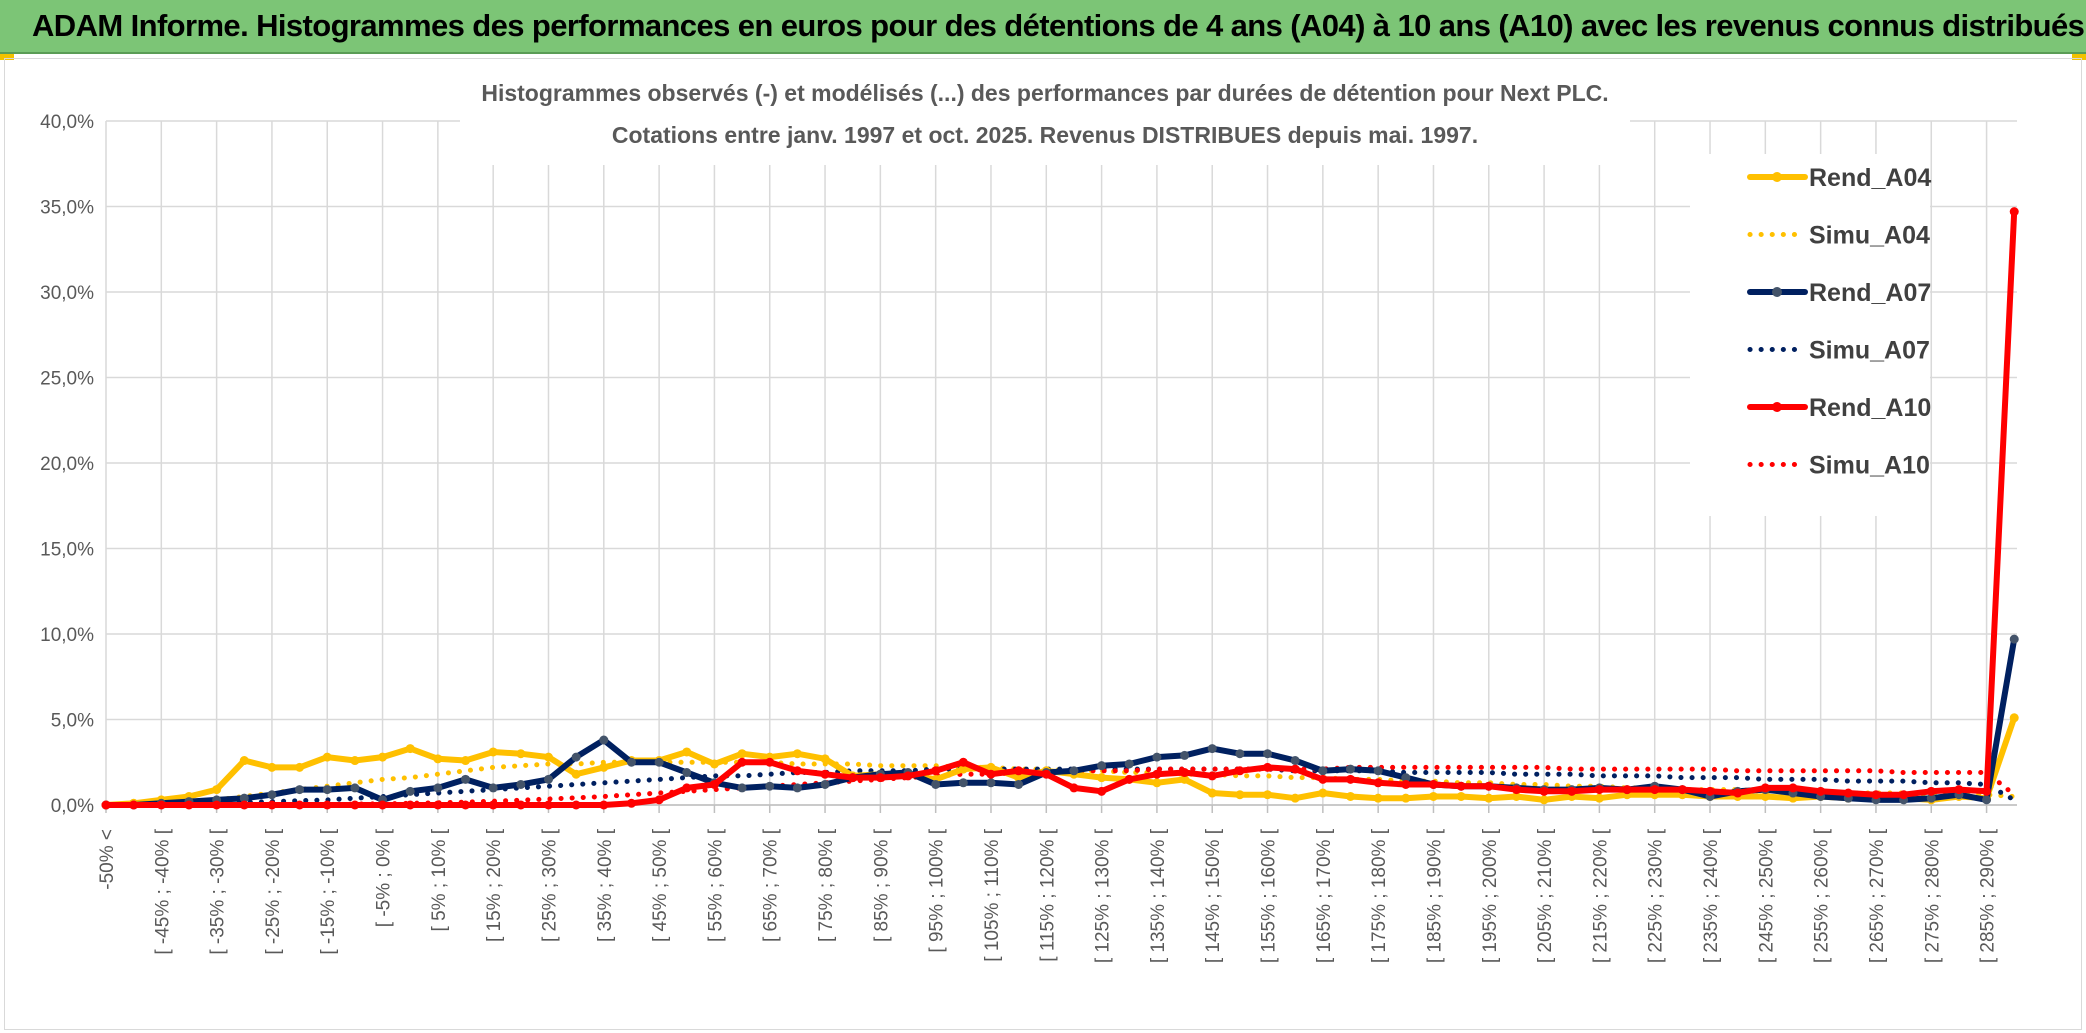 This screenshot has height=1033, width=2086. I want to click on x-tick-label: [ 235% ; 240% [, so click(1711, 895).